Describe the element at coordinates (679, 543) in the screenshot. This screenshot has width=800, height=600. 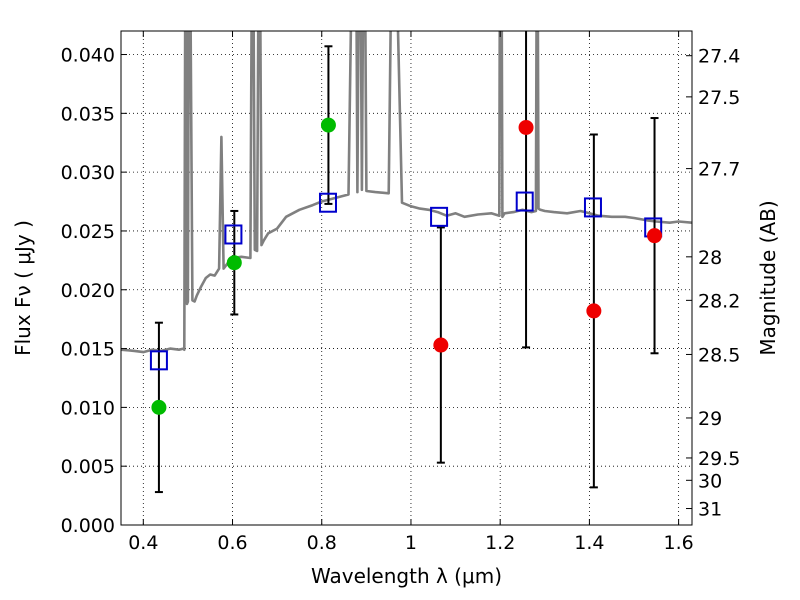
I see `x-tick-label: 1.6` at that location.